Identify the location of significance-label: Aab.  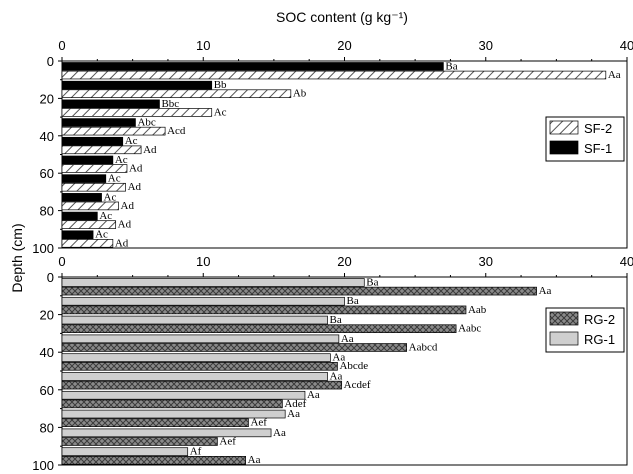
(477, 310).